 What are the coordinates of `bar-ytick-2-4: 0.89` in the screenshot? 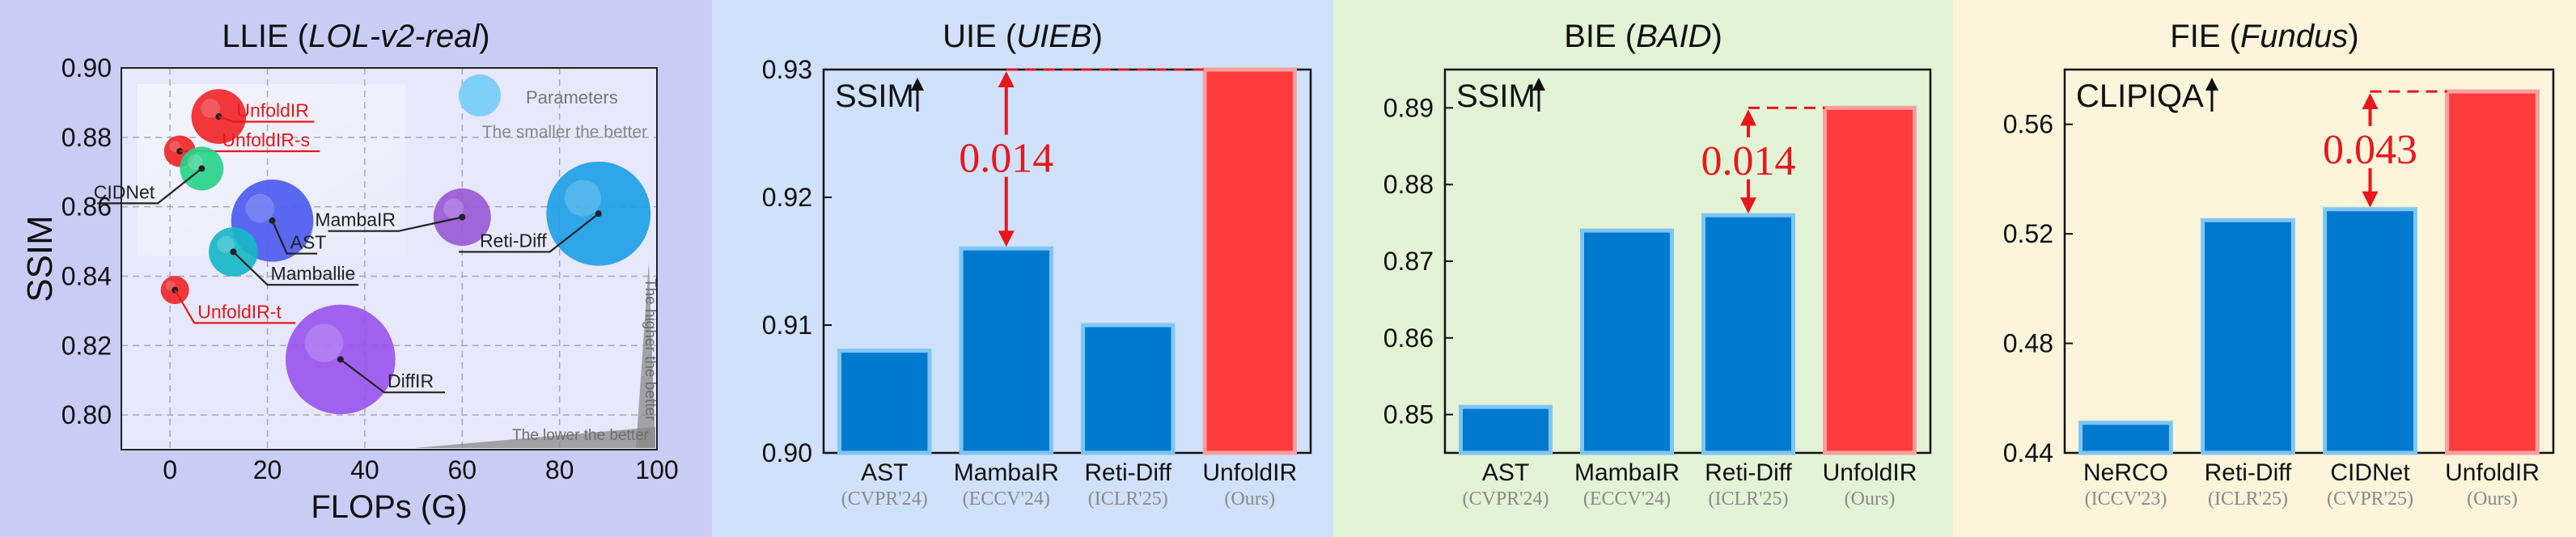 It's located at (1408, 107).